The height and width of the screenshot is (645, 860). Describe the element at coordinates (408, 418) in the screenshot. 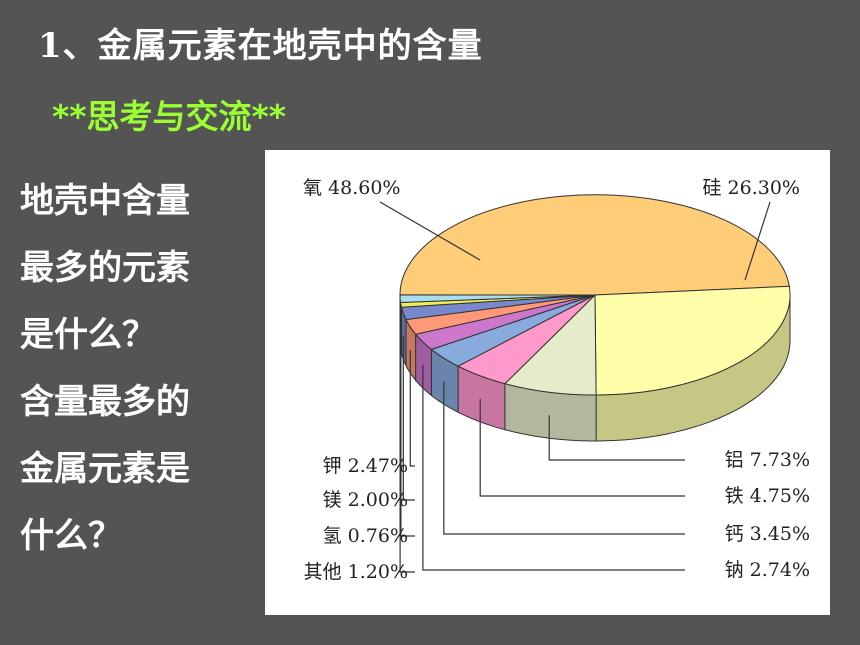

I see `leader-line-镁` at that location.